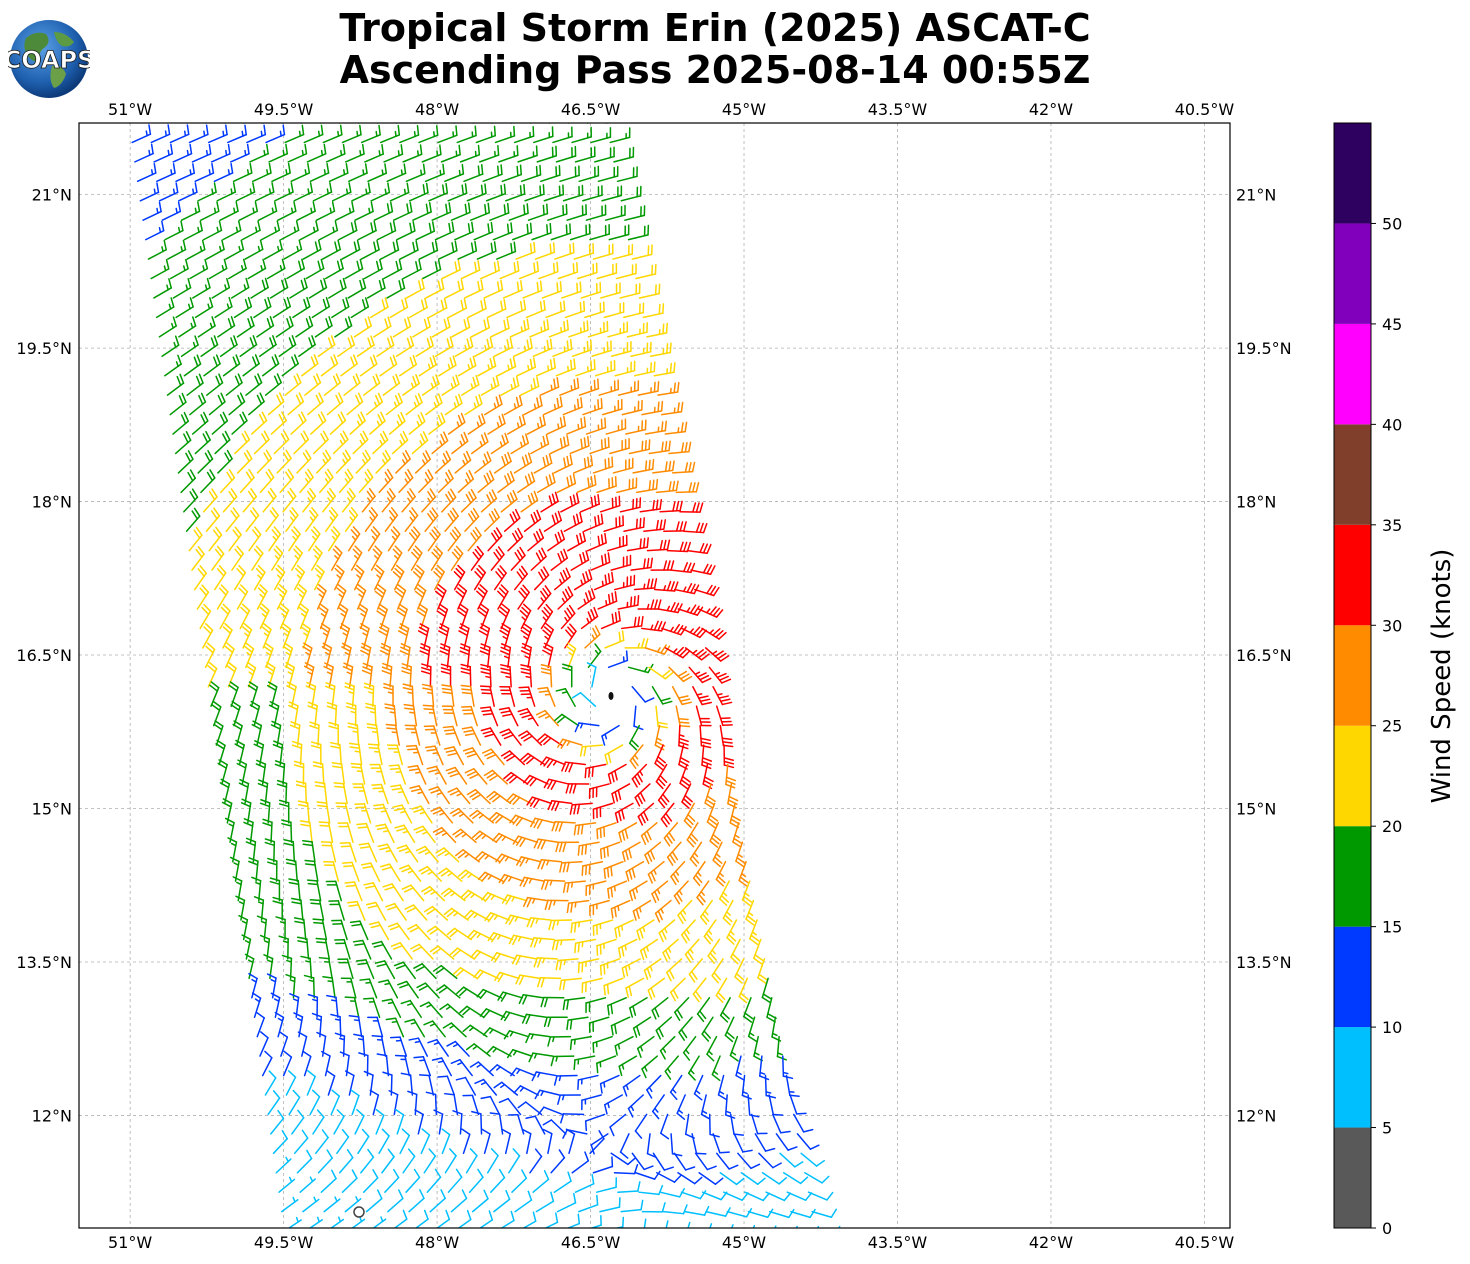 The image size is (1470, 1264). Describe the element at coordinates (1205, 109) in the screenshot. I see `lon-tick-label: 40.5°W` at that location.